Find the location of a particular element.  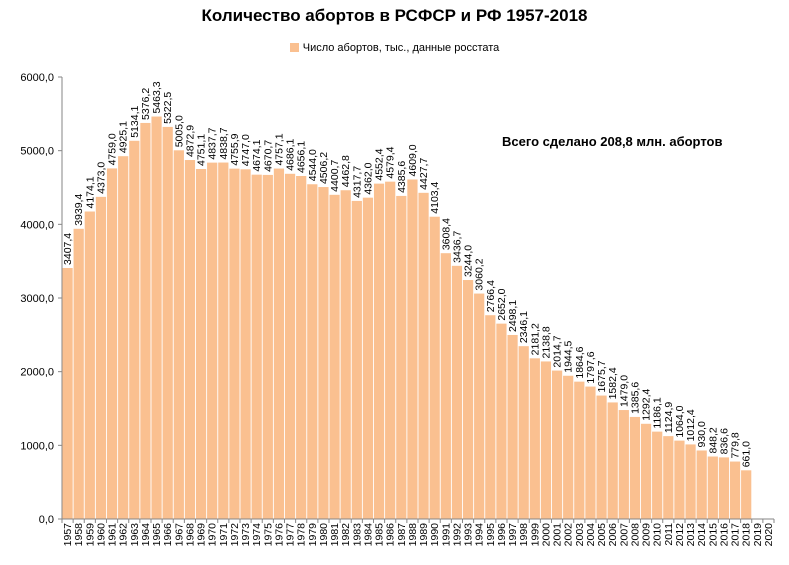

x-tick-label: 2007 is located at coordinates (624, 535).